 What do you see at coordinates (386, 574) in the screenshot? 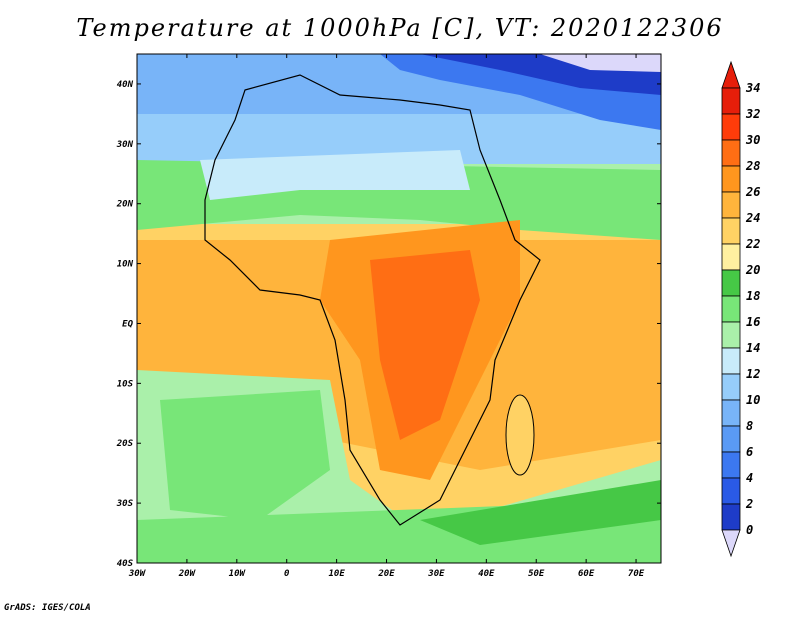
I see `lon-tick-label: 20E` at bounding box center [386, 574].